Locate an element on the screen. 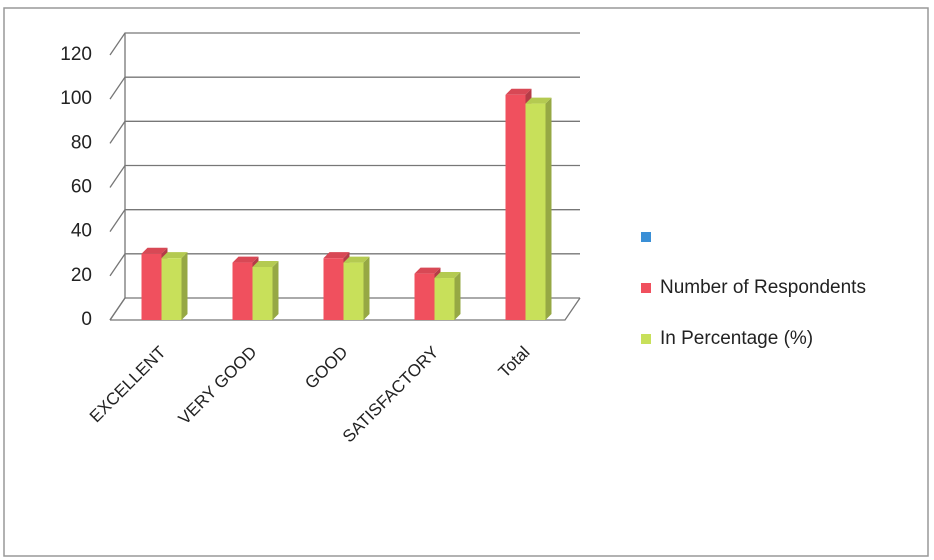 The height and width of the screenshot is (560, 934). y-tick-label: 20 is located at coordinates (81, 275).